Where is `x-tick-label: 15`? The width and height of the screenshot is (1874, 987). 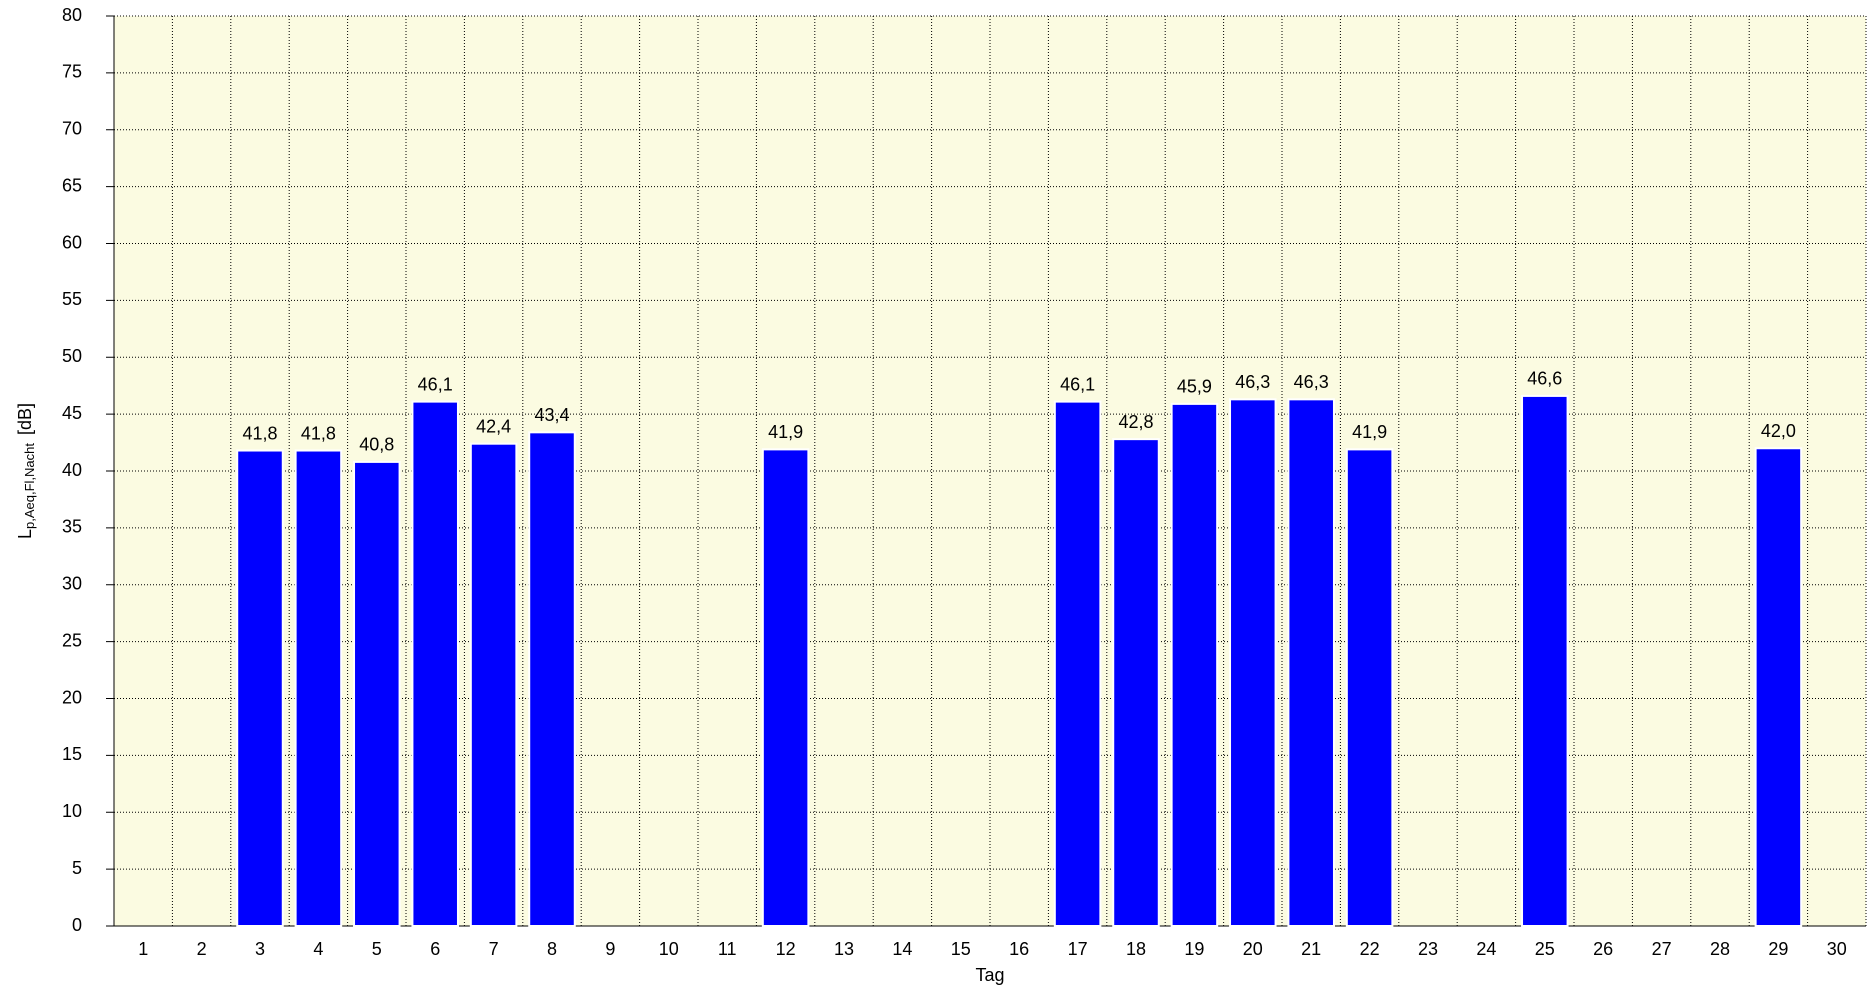 x-tick-label: 15 is located at coordinates (961, 949).